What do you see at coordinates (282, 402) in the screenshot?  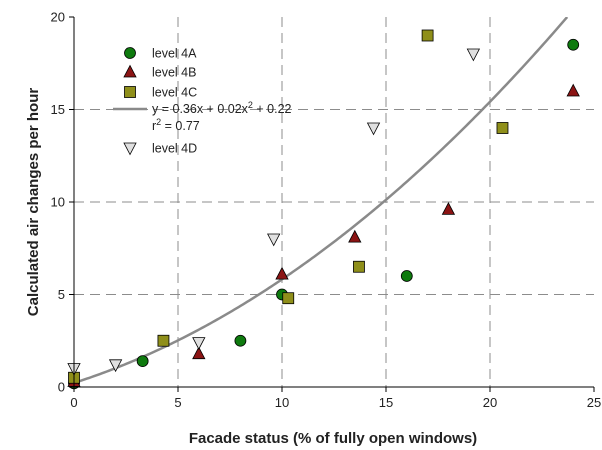 I see `x-tick-label: 10` at bounding box center [282, 402].